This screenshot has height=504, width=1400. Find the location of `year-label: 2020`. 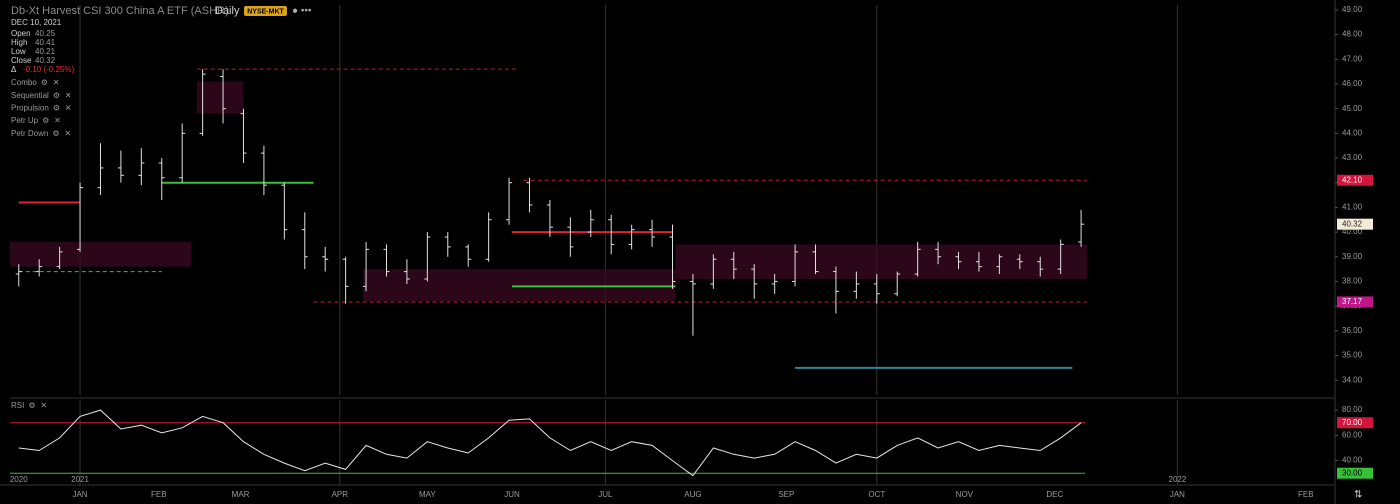

year-label: 2020 is located at coordinates (19, 479).